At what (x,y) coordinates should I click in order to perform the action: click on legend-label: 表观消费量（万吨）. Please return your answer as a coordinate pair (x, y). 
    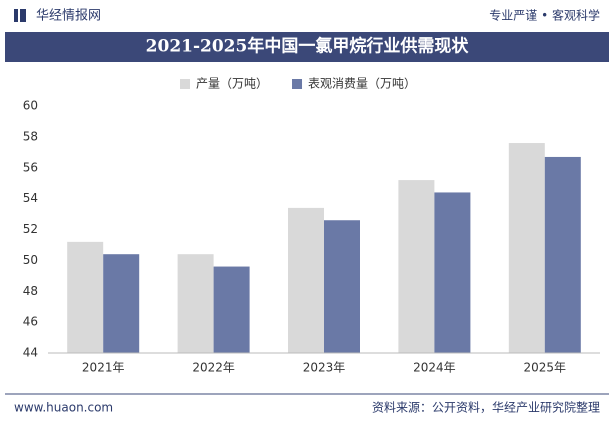
    Looking at the image, I should click on (362, 84).